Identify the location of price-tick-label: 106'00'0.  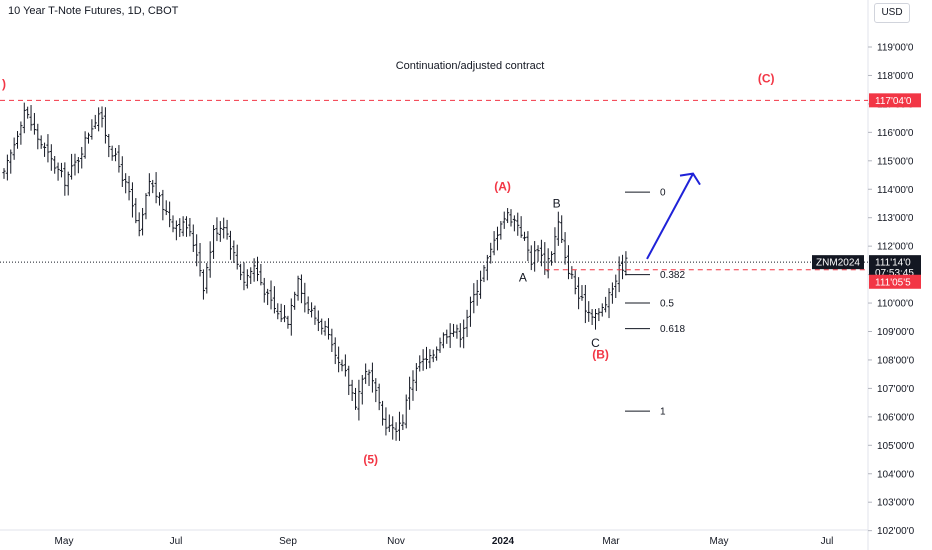
(896, 417).